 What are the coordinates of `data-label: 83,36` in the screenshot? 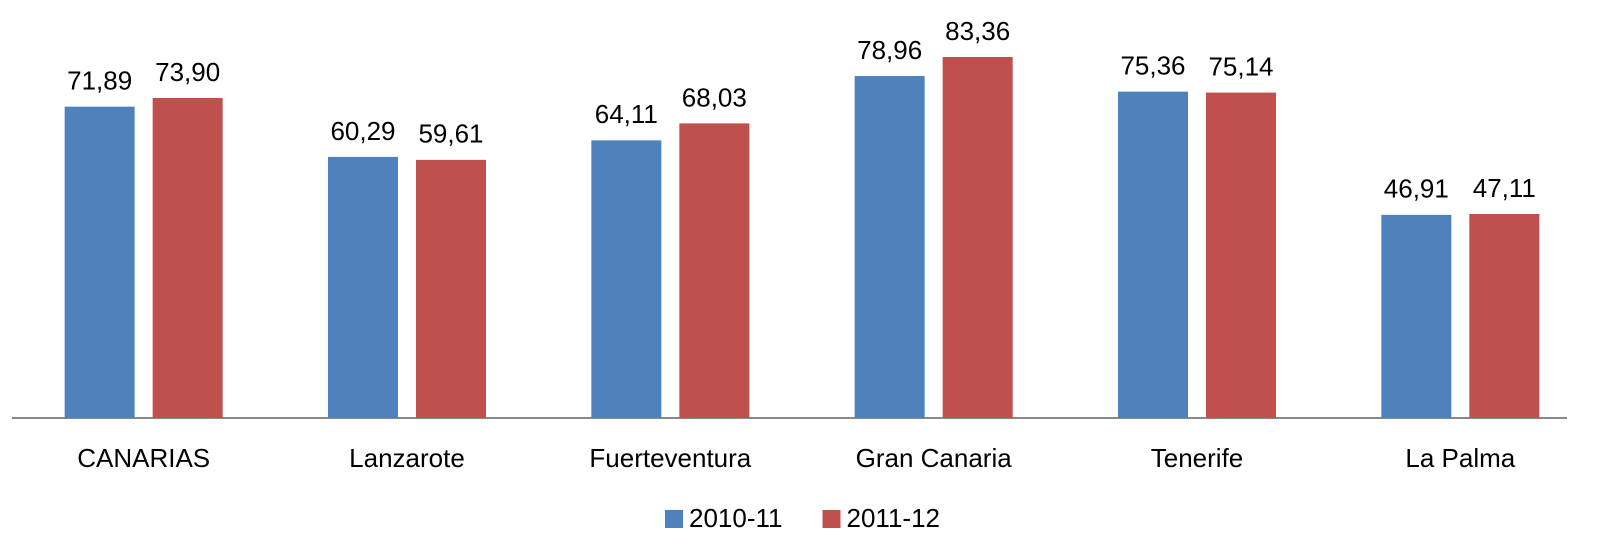 It's located at (977, 31).